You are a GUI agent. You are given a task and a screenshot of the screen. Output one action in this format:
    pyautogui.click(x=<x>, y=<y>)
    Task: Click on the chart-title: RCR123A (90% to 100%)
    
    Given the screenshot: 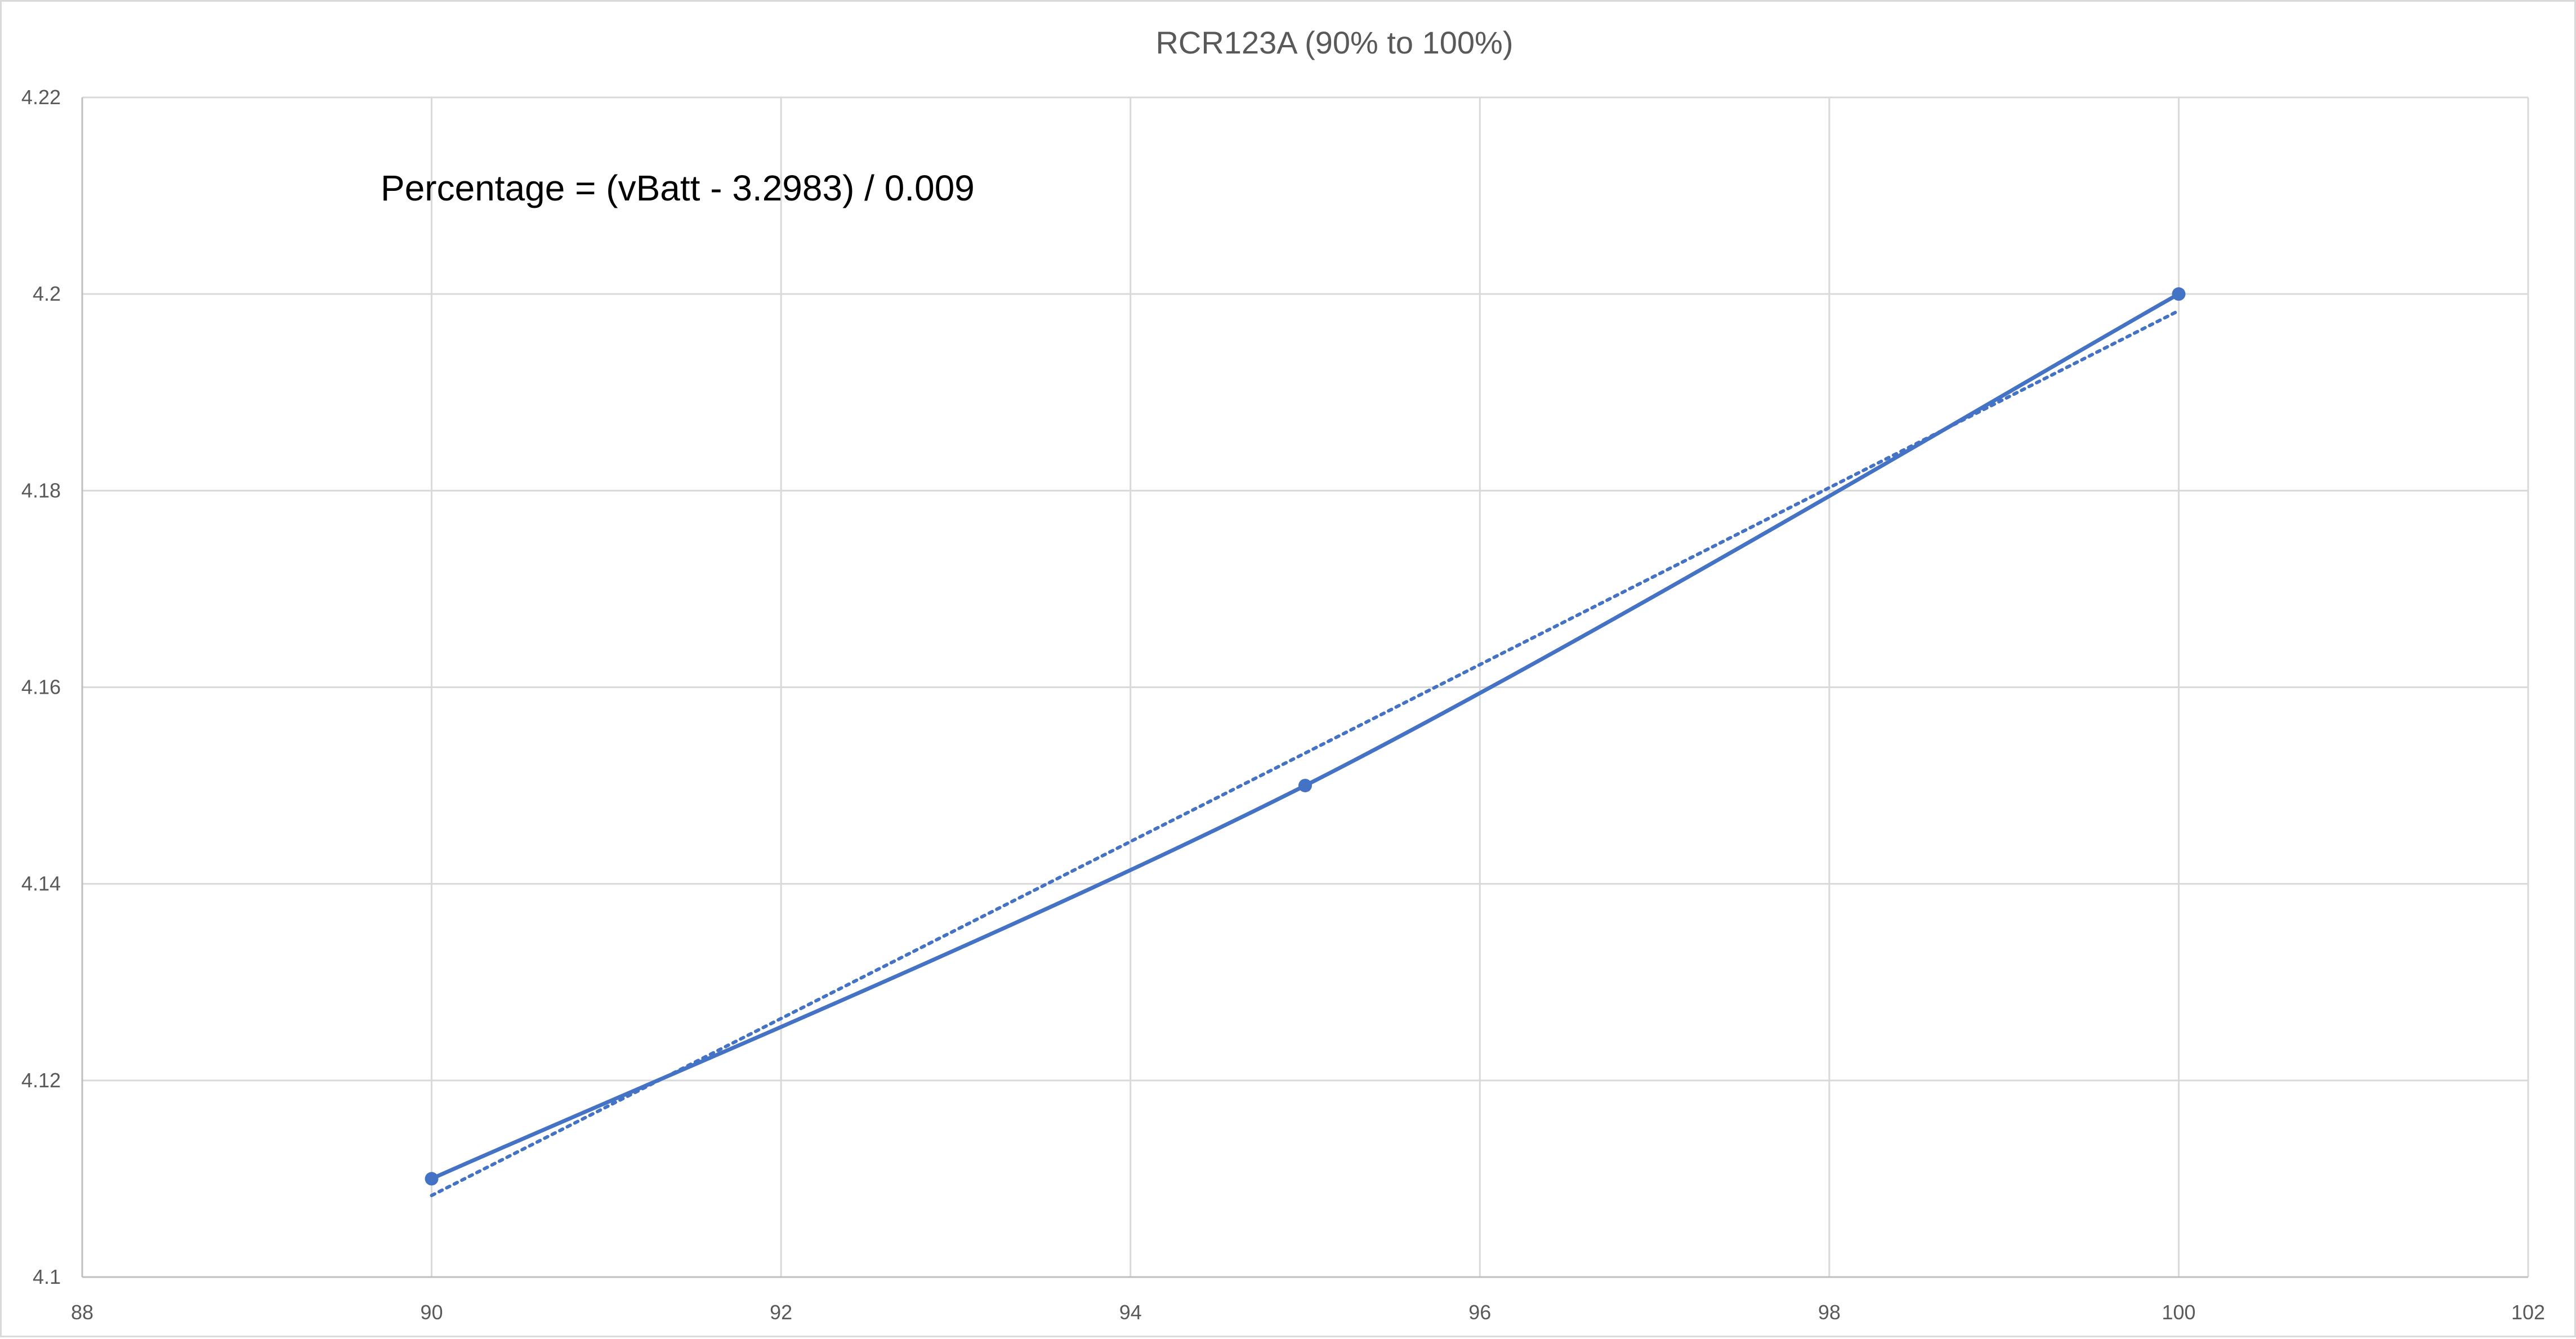 What is the action you would take?
    pyautogui.click(x=1334, y=42)
    